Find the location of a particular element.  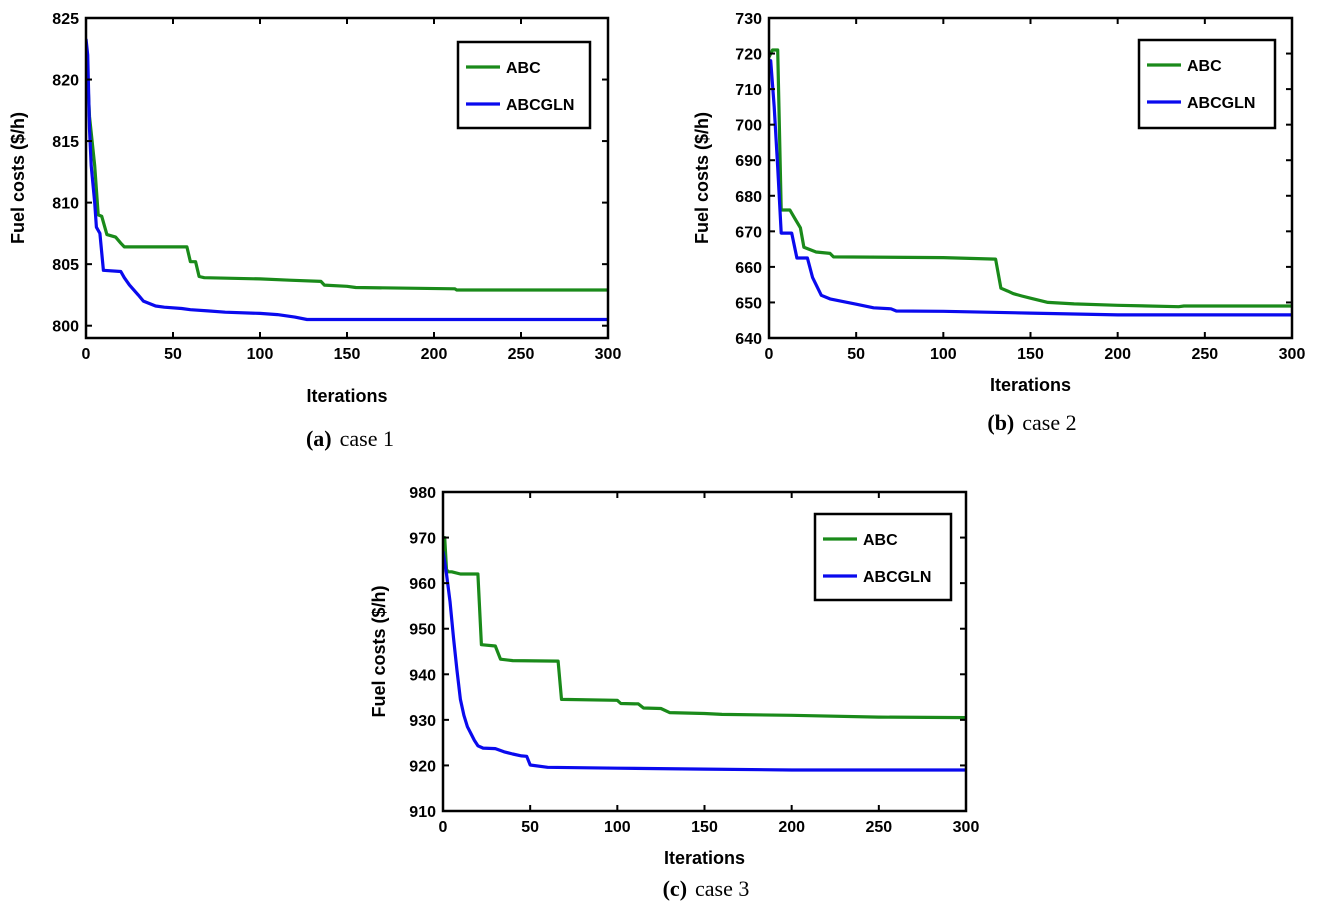

y-tick-label: 700 is located at coordinates (748, 126).